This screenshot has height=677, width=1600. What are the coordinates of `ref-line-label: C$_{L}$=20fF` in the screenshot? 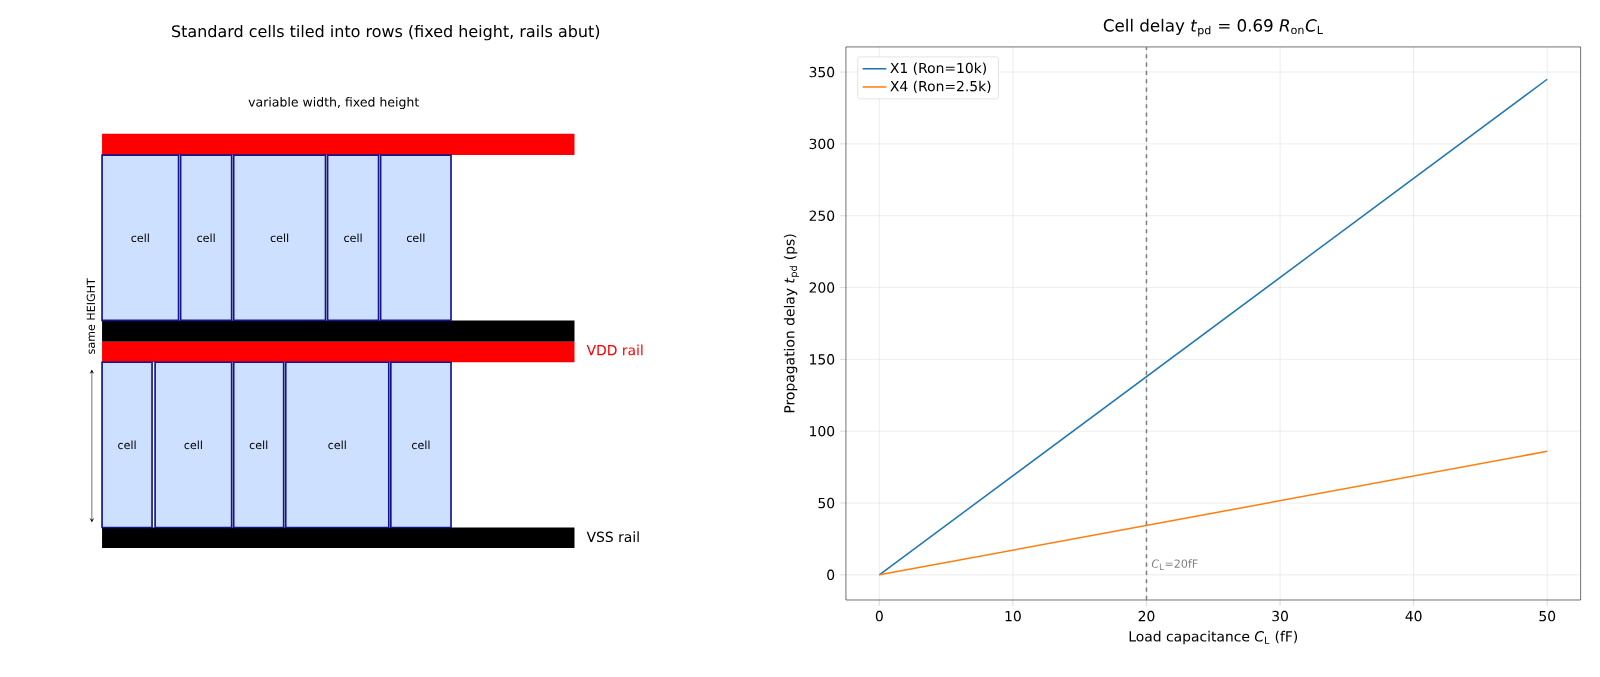 It's located at (1174, 565).